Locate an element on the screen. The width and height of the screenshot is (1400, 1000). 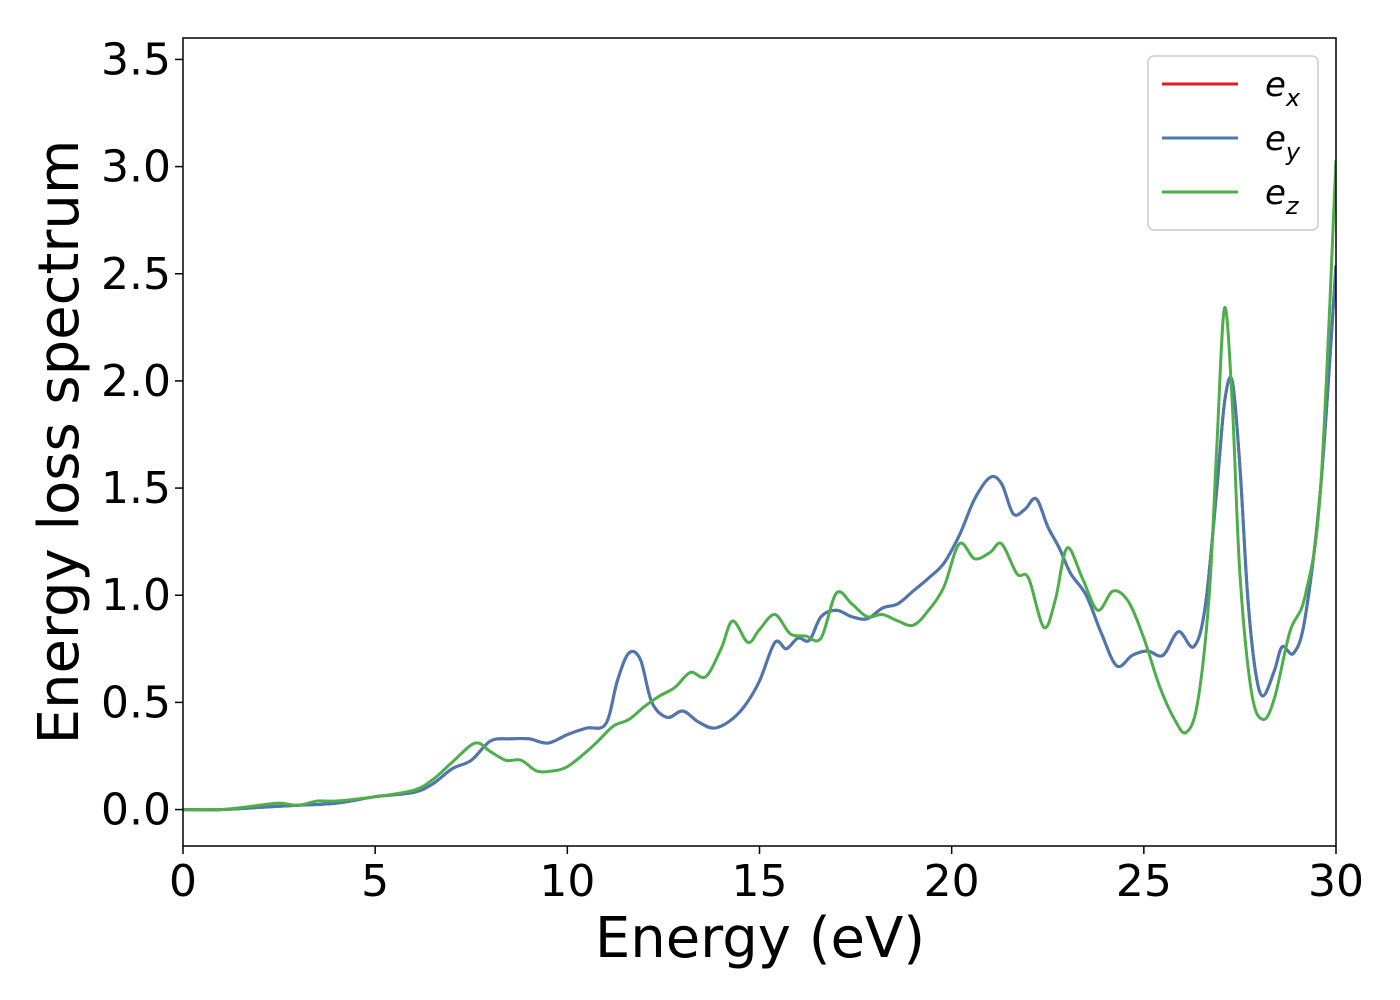
legend-label-ex: ex is located at coordinates (1283, 88).